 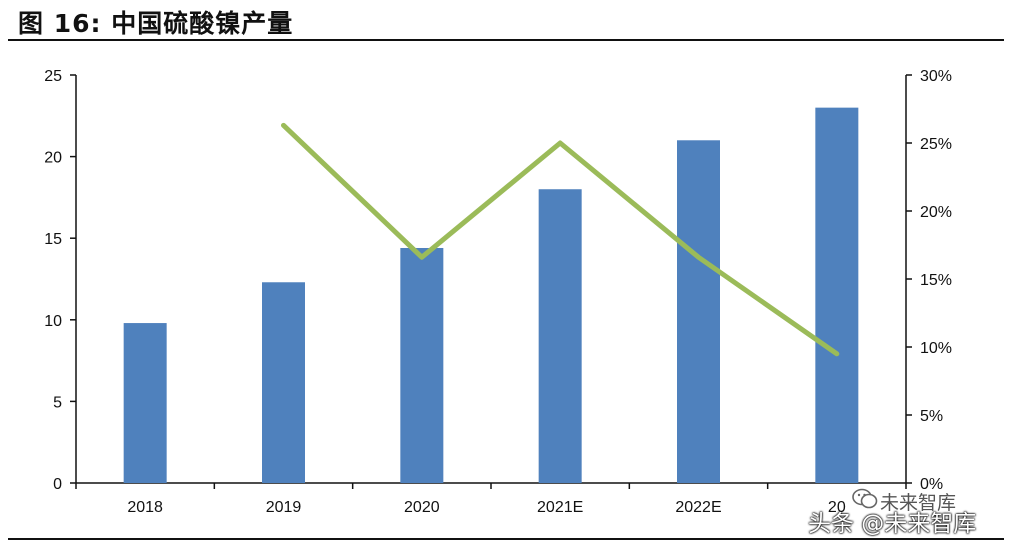 What do you see at coordinates (491, 499) in the screenshot?
I see `x-axis: 2018 2019 2020 2021E 2022E 20` at bounding box center [491, 499].